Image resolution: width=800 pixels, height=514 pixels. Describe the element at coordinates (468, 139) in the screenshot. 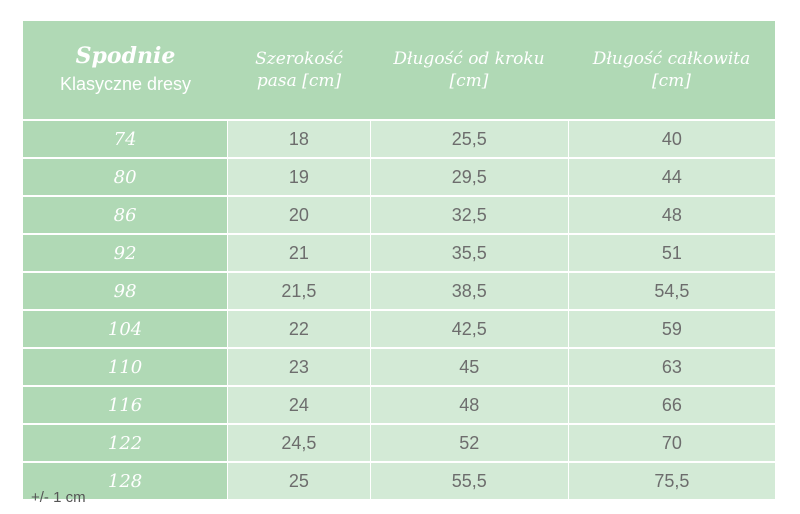

I see `inseam-cell: 25,5` at that location.